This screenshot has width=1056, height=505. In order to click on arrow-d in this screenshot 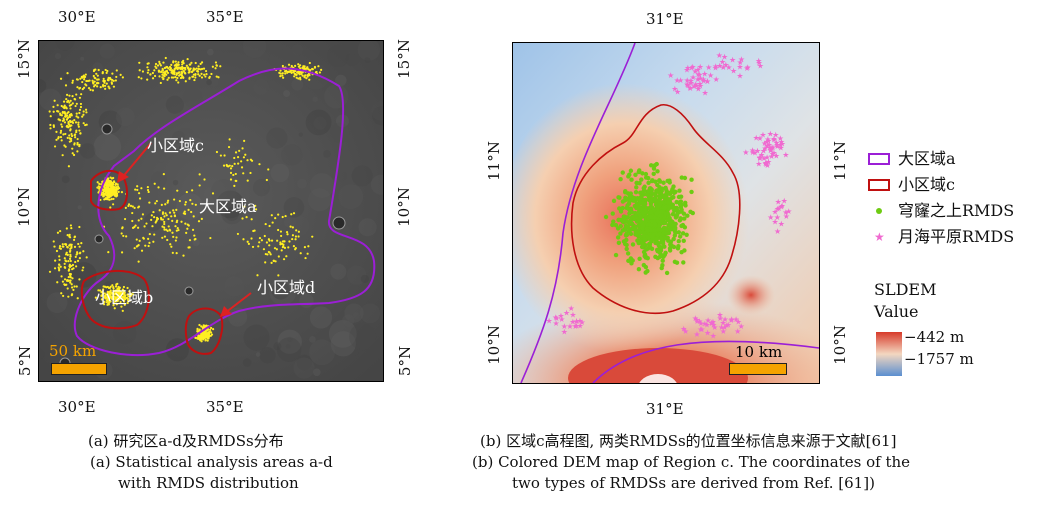, I will do `click(238, 303)`.